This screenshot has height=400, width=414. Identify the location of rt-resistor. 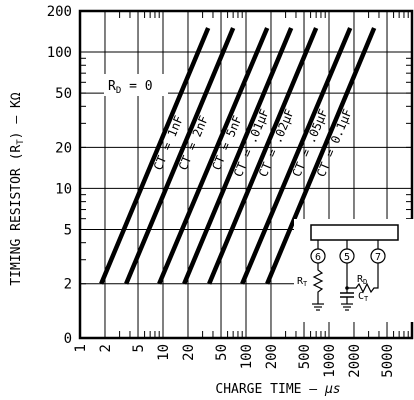
(318, 283).